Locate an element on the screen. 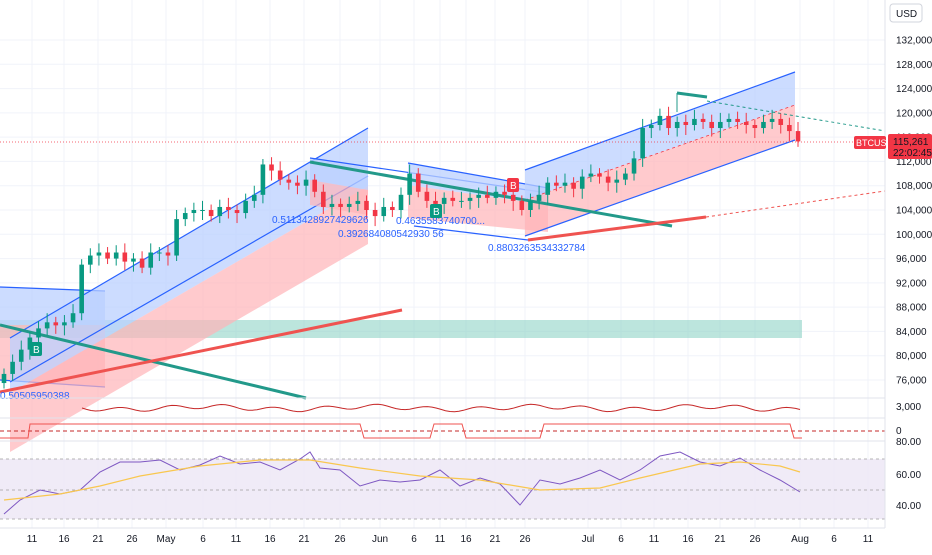 The height and width of the screenshot is (555, 932). rsi-axis-label-80: 80.00 is located at coordinates (908, 442).